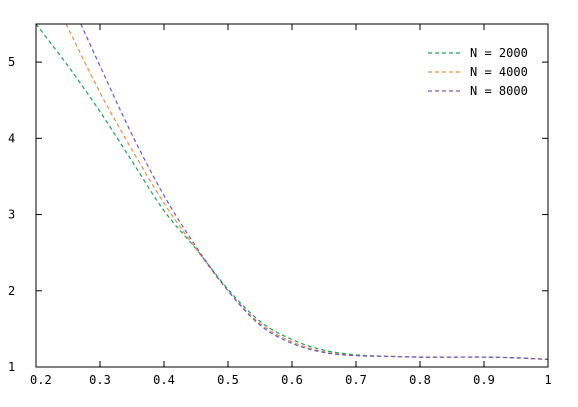  Describe the element at coordinates (547, 380) in the screenshot. I see `x-tick-label: 1` at that location.